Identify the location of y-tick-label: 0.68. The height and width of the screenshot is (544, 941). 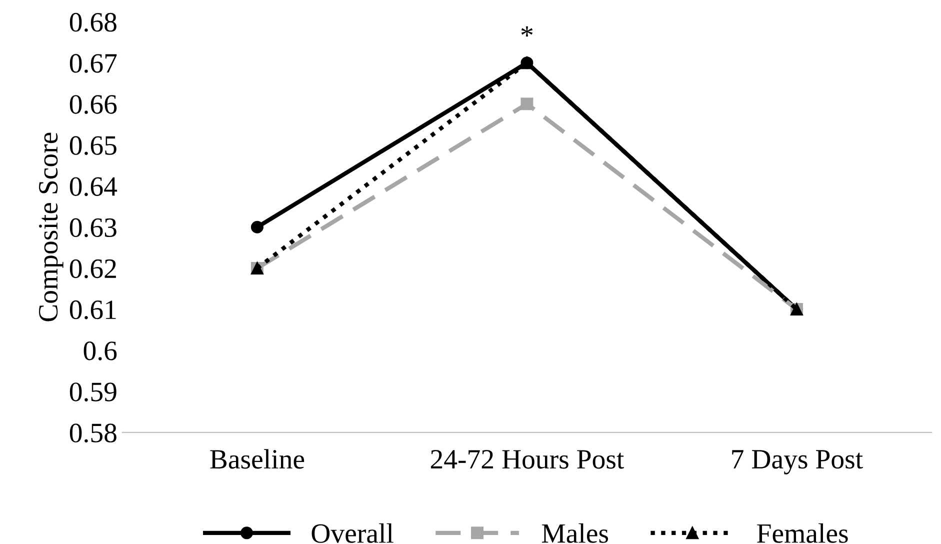
(93, 22).